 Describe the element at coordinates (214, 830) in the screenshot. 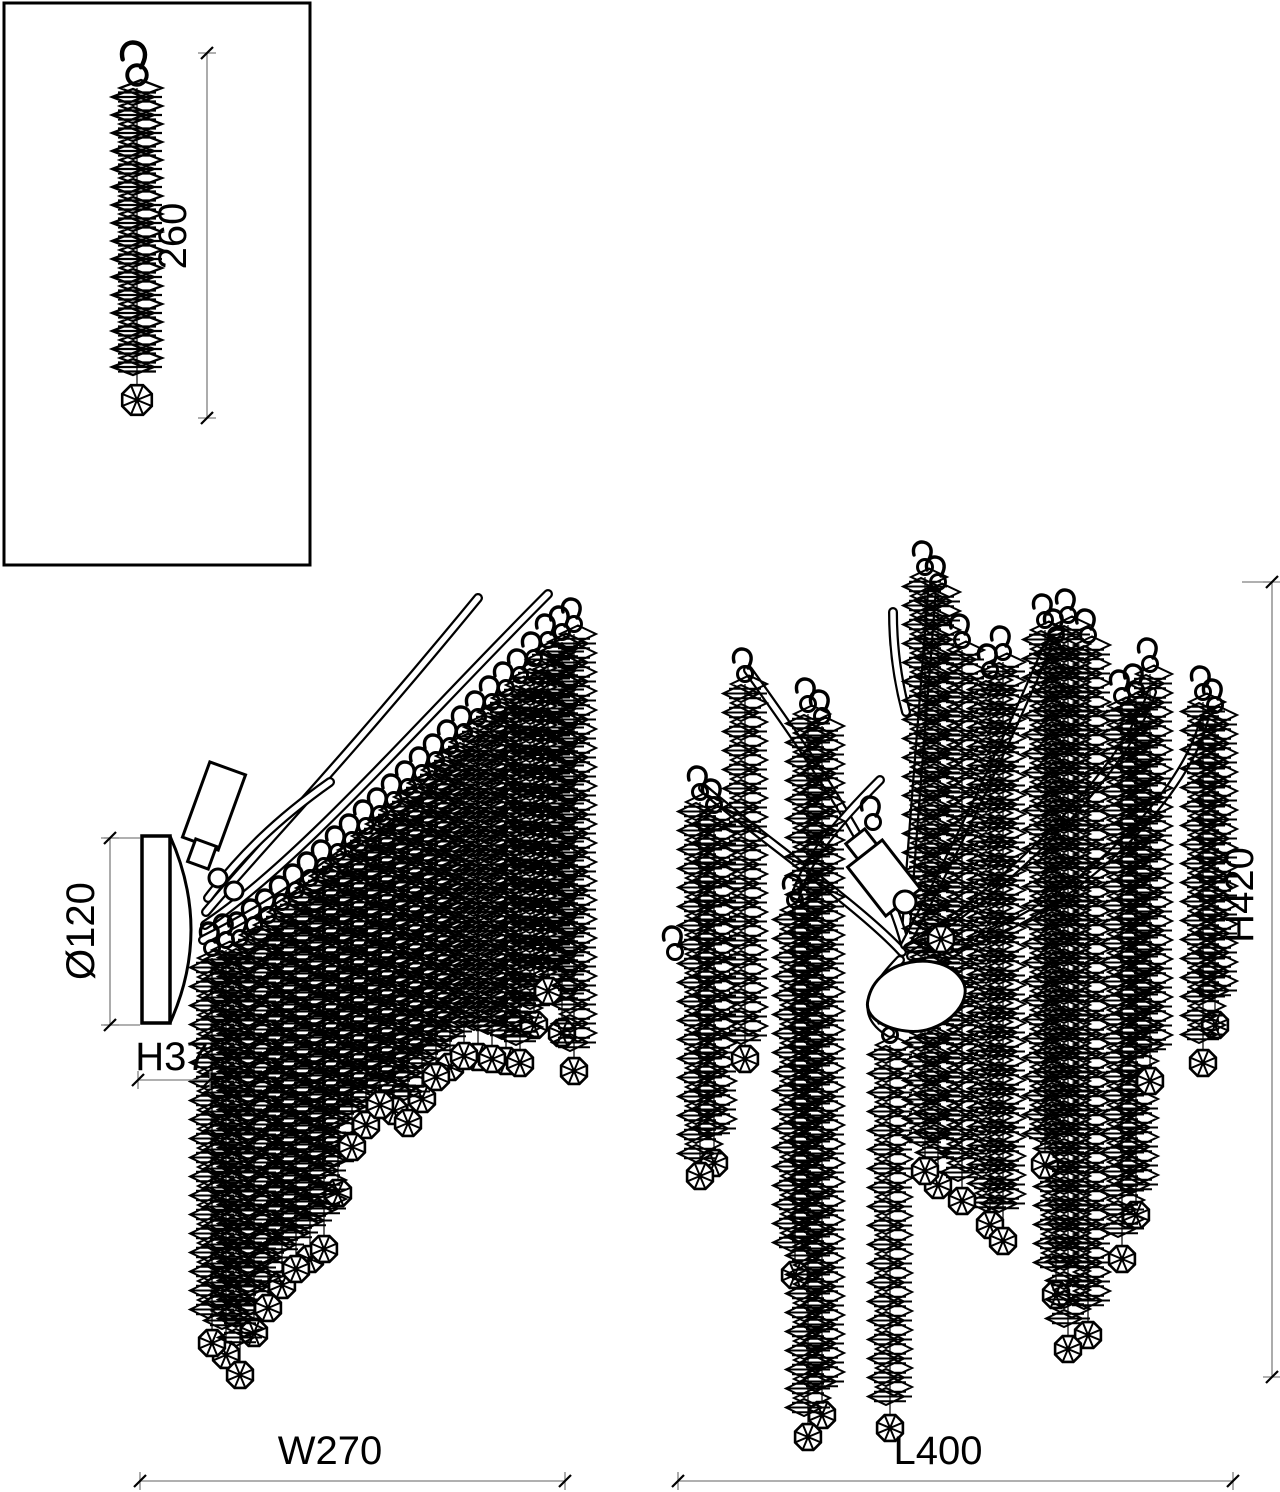

I see `lamp-socket-cylinder` at that location.